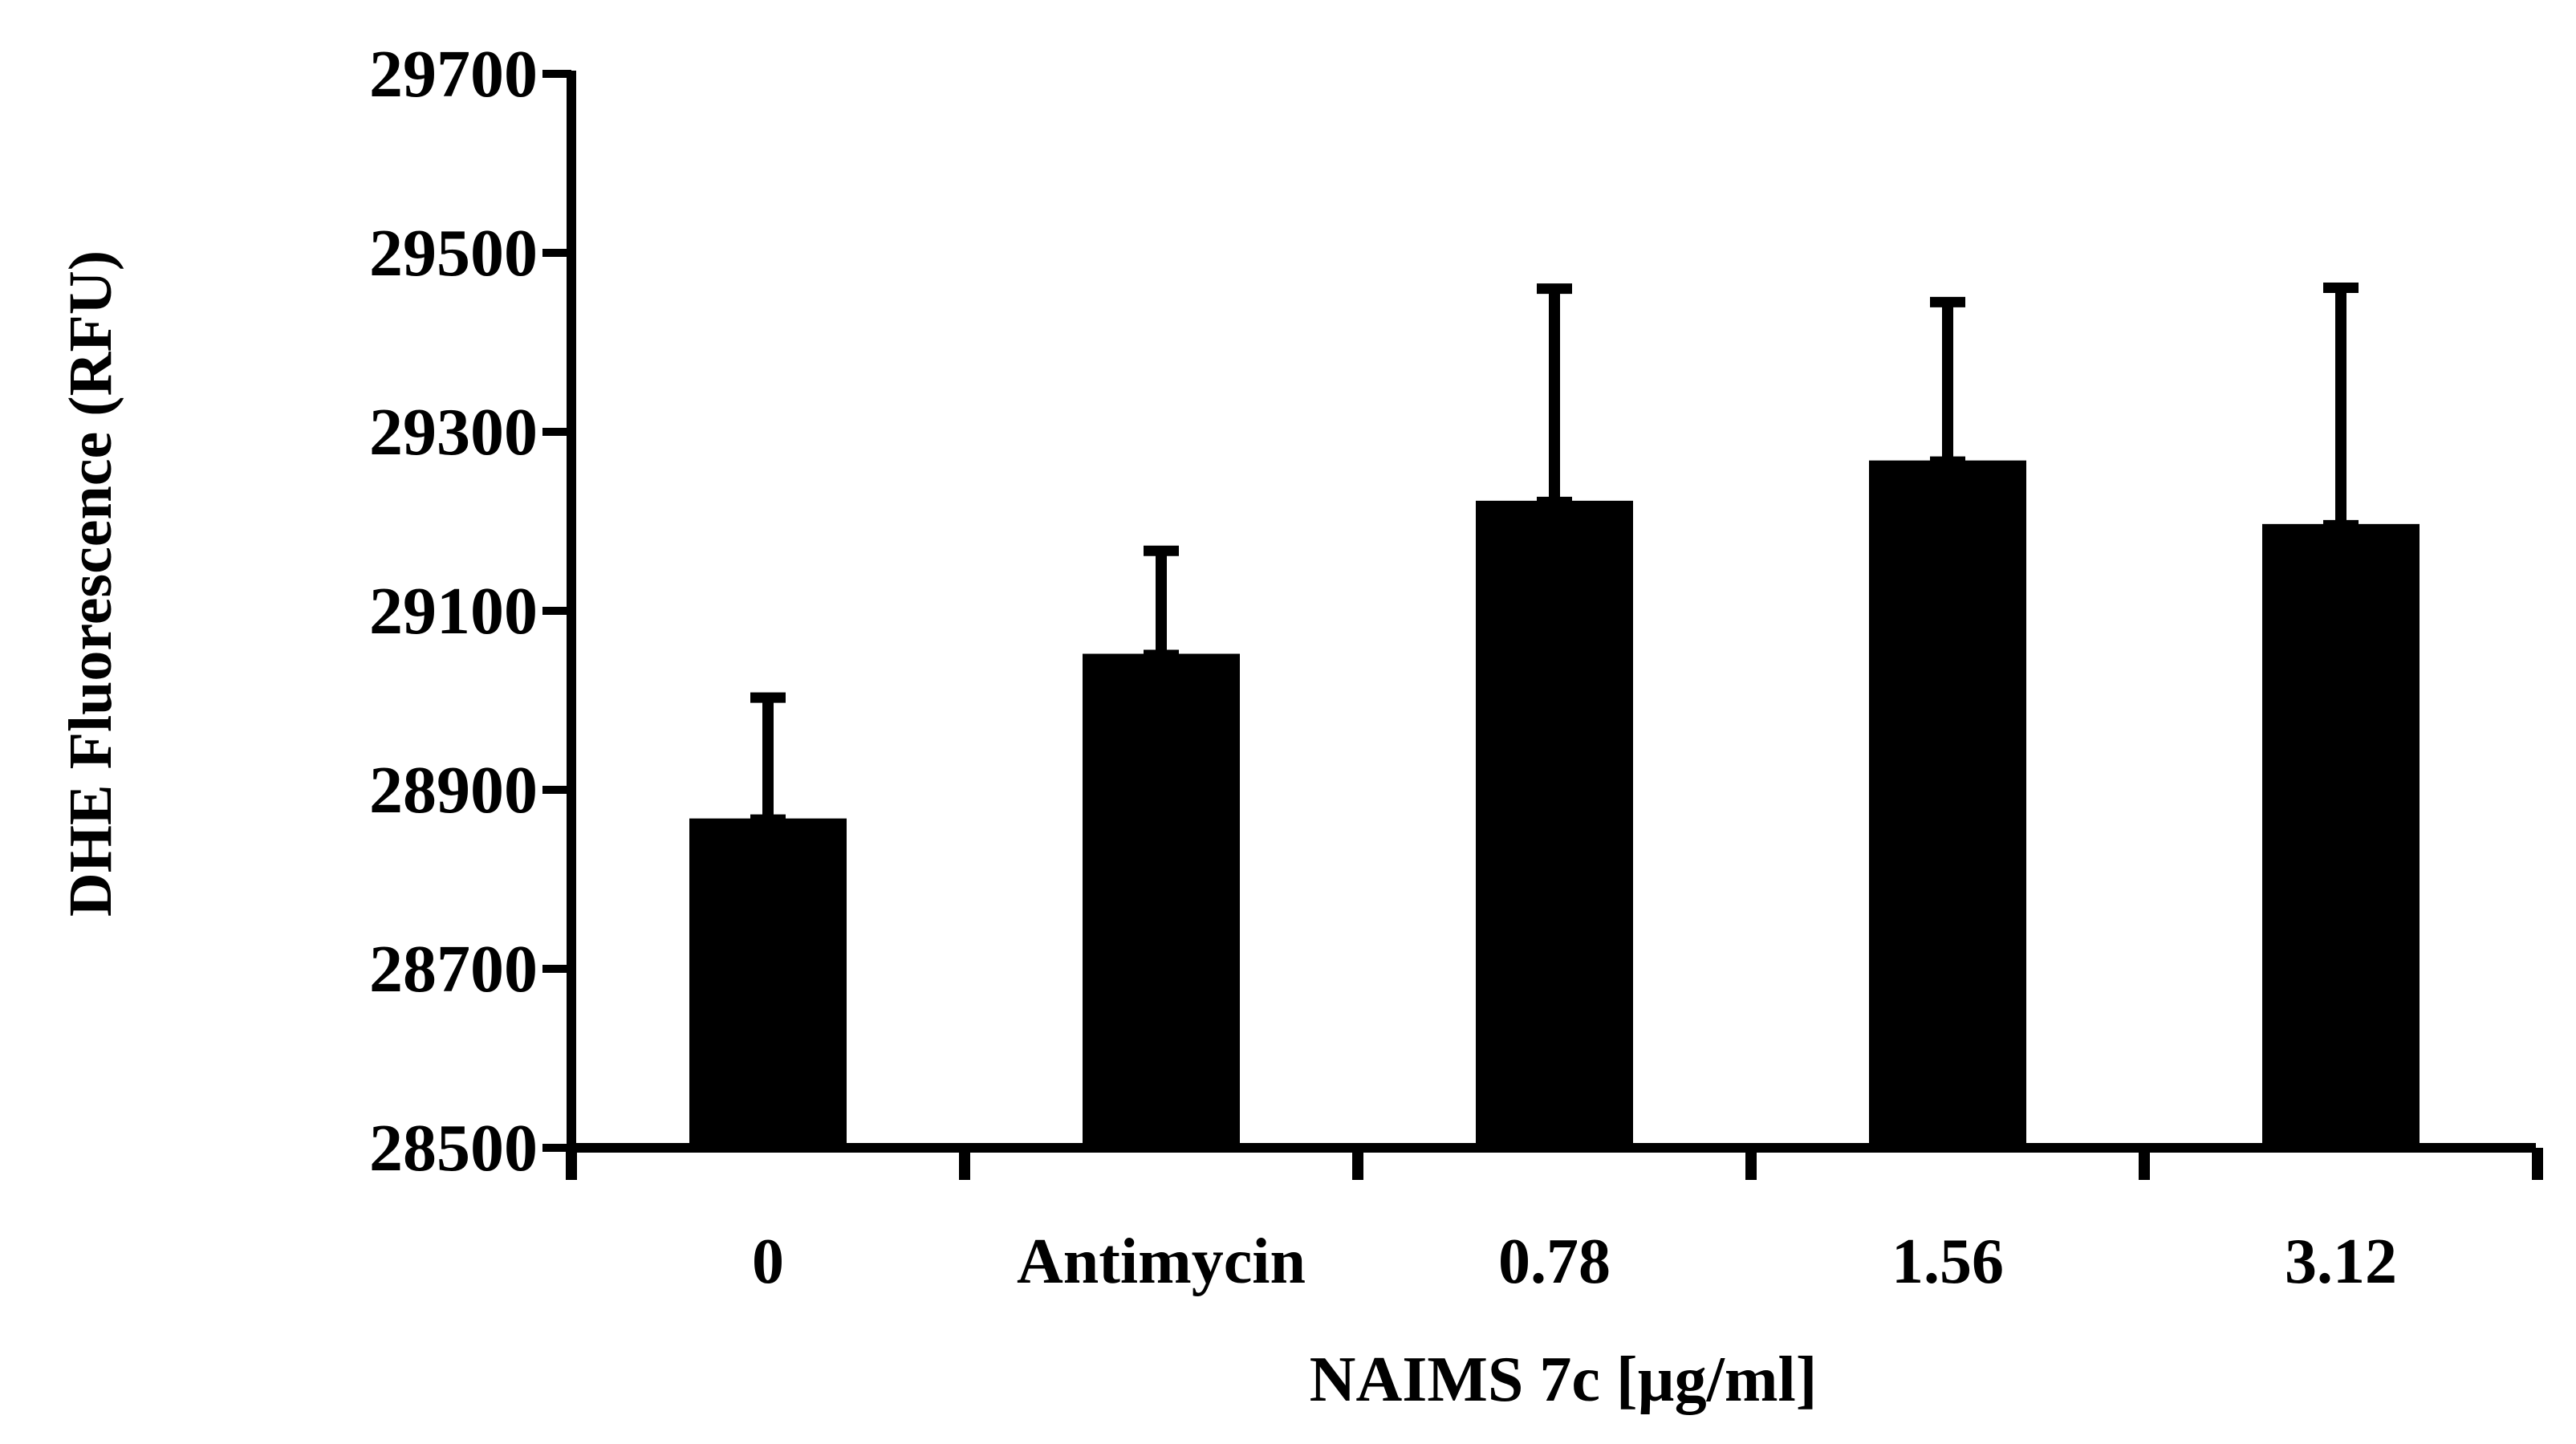  What do you see at coordinates (90, 583) in the screenshot?
I see `y-axis-title: DHE Fluorescence (RFU)` at bounding box center [90, 583].